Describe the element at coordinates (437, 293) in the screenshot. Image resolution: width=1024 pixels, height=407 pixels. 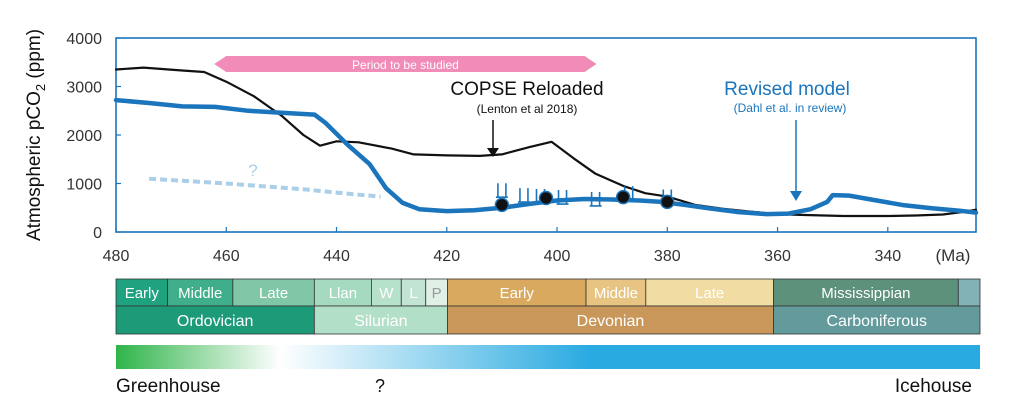
I see `epoch-label: P` at that location.